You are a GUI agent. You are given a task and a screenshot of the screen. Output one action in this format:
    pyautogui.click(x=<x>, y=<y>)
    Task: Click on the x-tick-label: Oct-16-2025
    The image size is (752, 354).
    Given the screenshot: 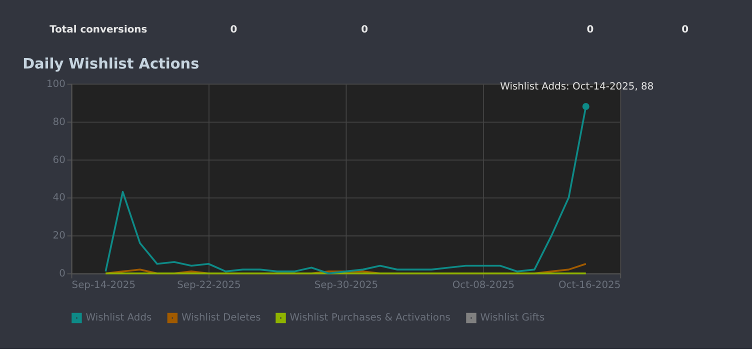 What is the action you would take?
    pyautogui.click(x=589, y=286)
    